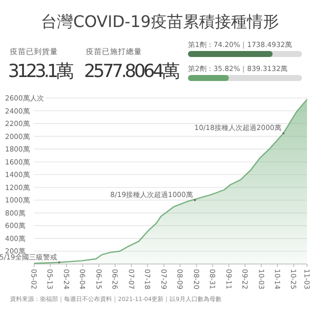  I want to click on text: 3123.1萬, so click(41, 71).